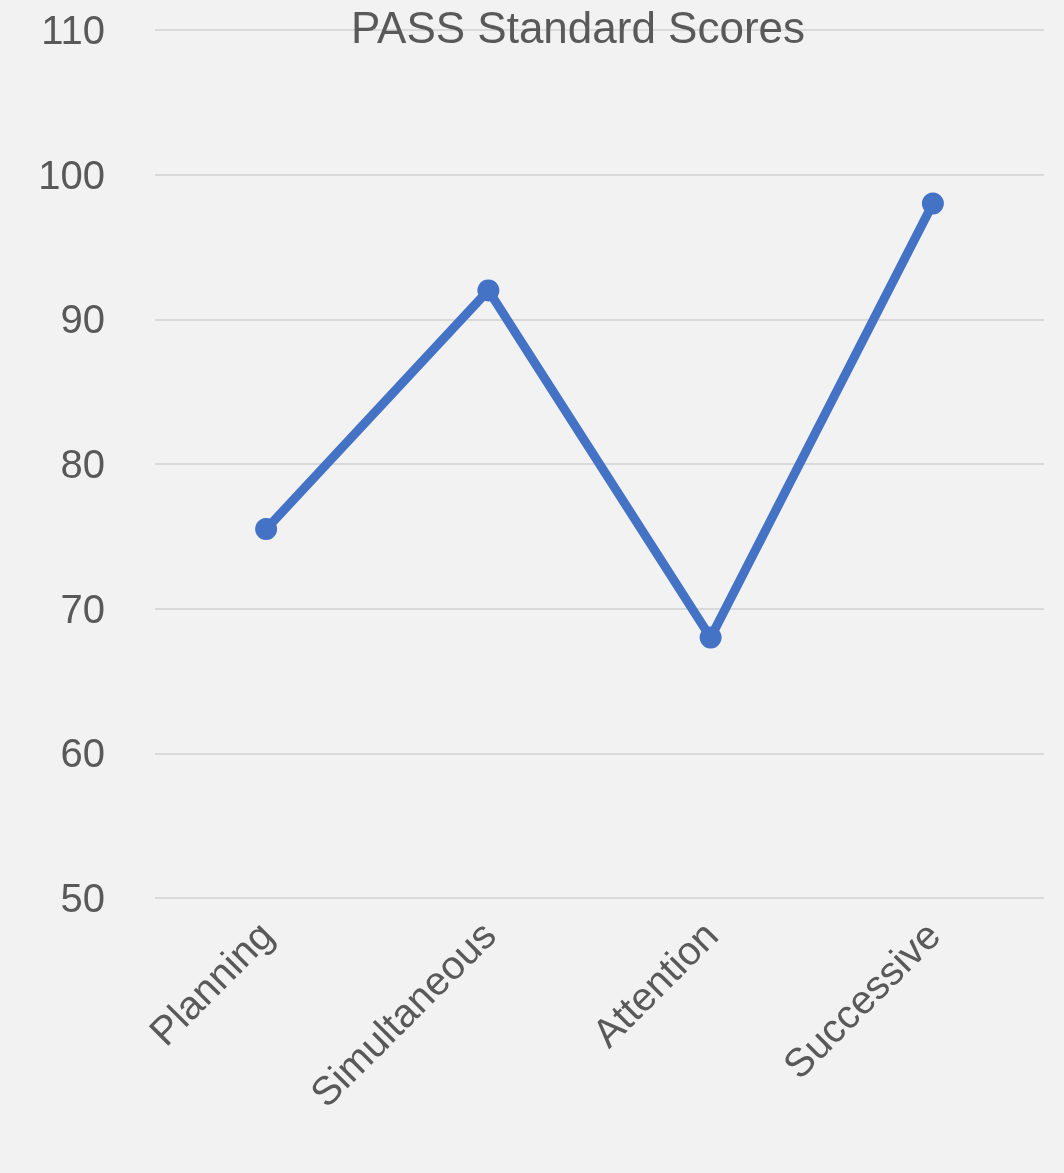 The image size is (1064, 1173). What do you see at coordinates (82, 898) in the screenshot?
I see `y-tick-label: 50` at bounding box center [82, 898].